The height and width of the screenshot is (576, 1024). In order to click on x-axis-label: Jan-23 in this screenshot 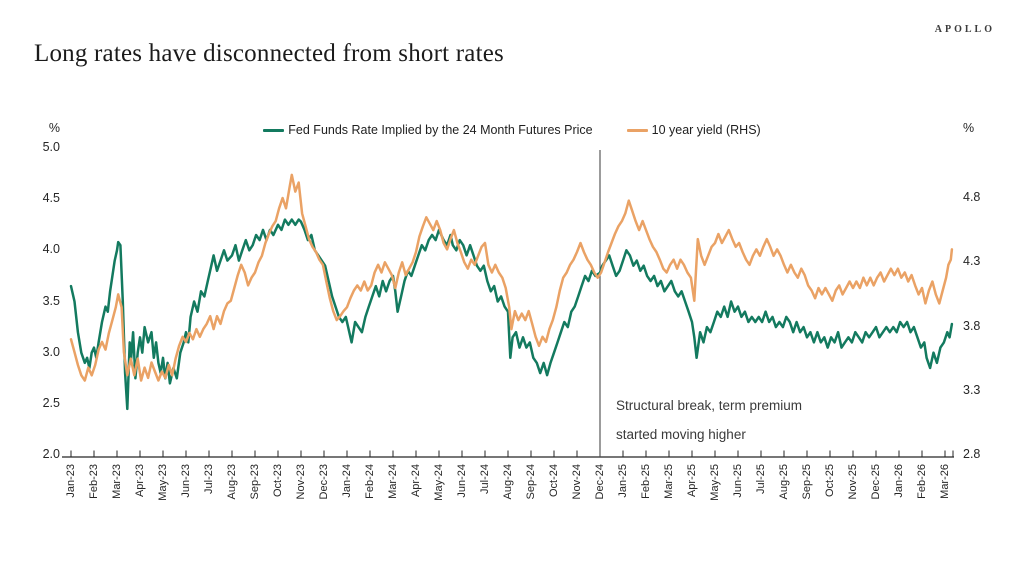, I will do `click(70, 481)`.